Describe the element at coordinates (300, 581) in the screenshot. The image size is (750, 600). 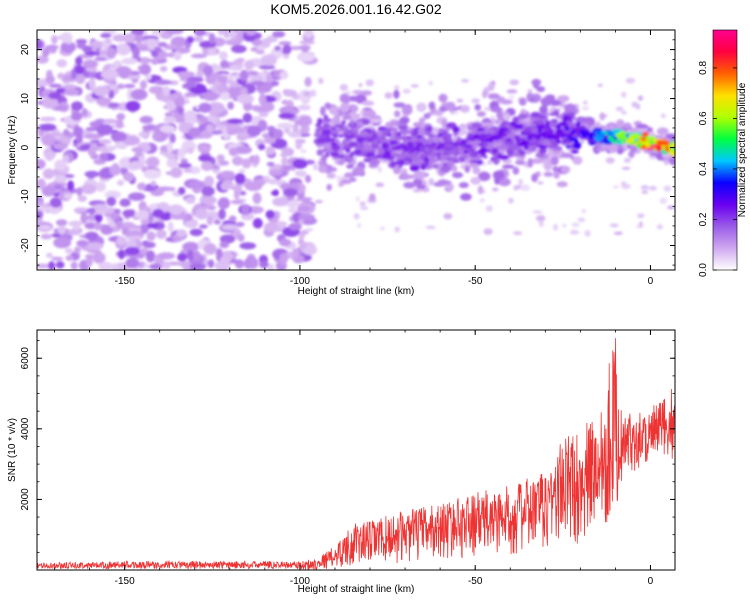
I see `x-tick-label: -100` at that location.